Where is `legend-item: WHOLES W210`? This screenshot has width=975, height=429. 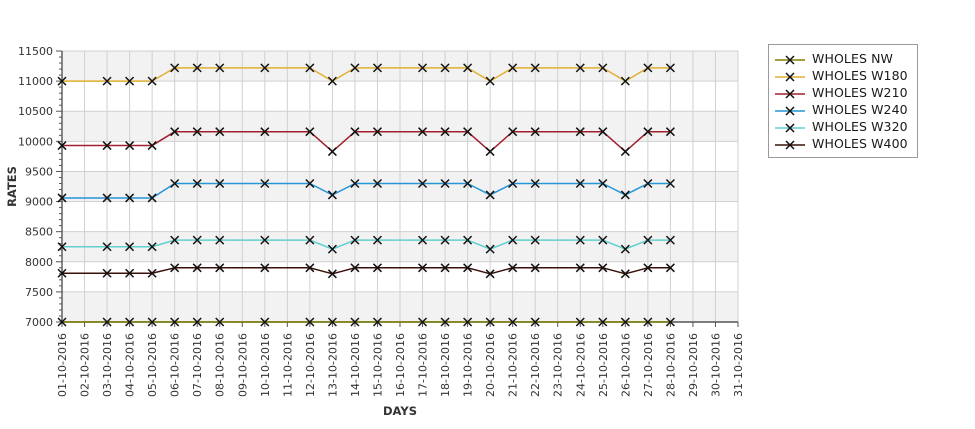
legend-item: WHOLES W210 is located at coordinates (841, 92).